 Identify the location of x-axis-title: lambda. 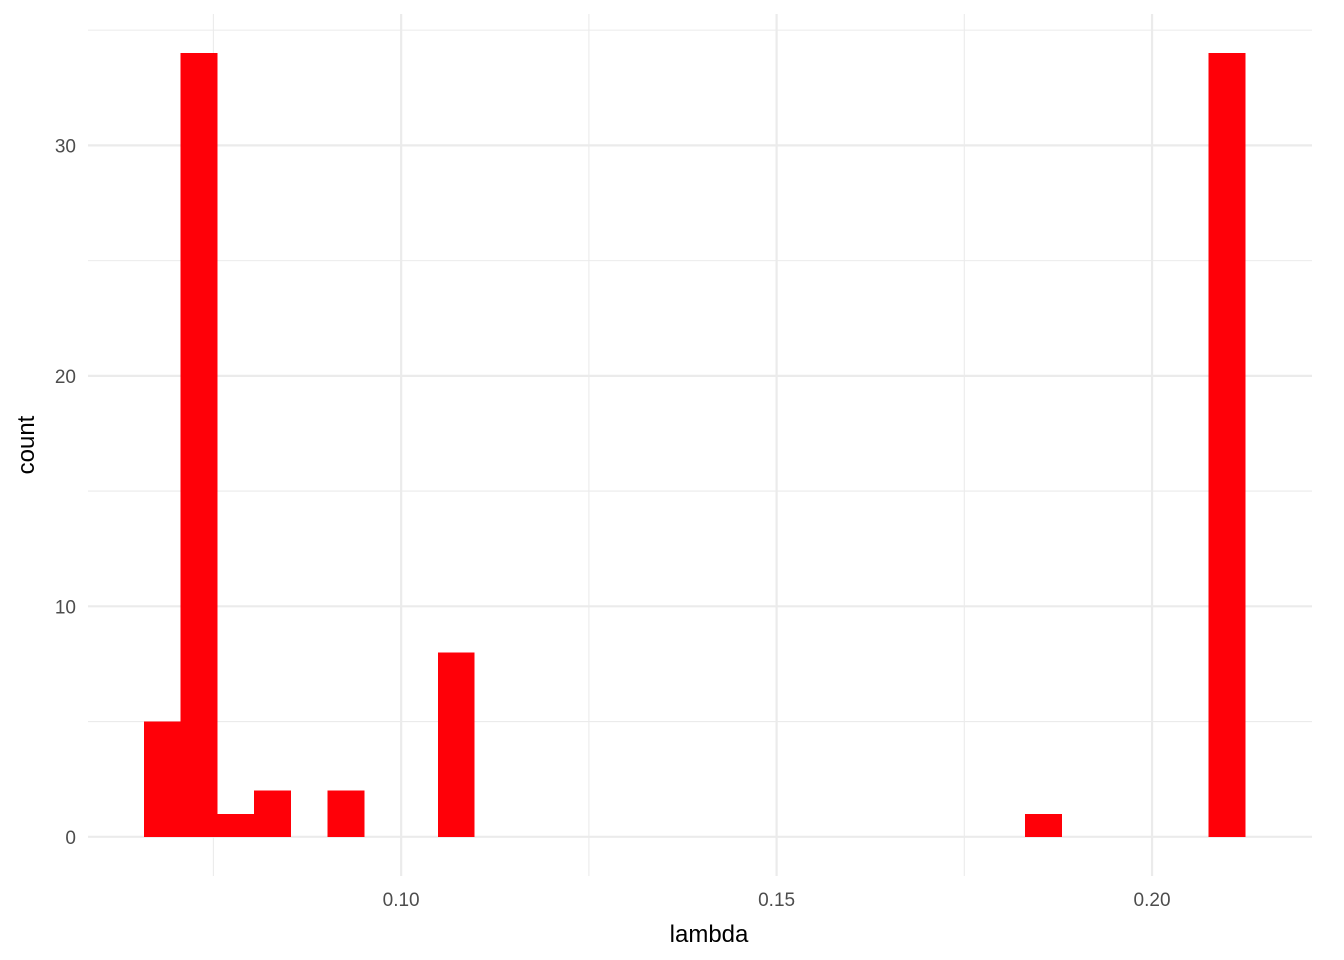
(709, 934).